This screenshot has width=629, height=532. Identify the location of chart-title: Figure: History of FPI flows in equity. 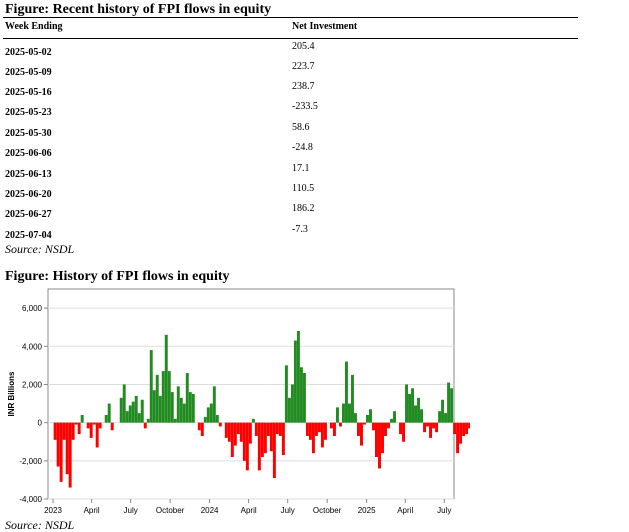
(117, 276).